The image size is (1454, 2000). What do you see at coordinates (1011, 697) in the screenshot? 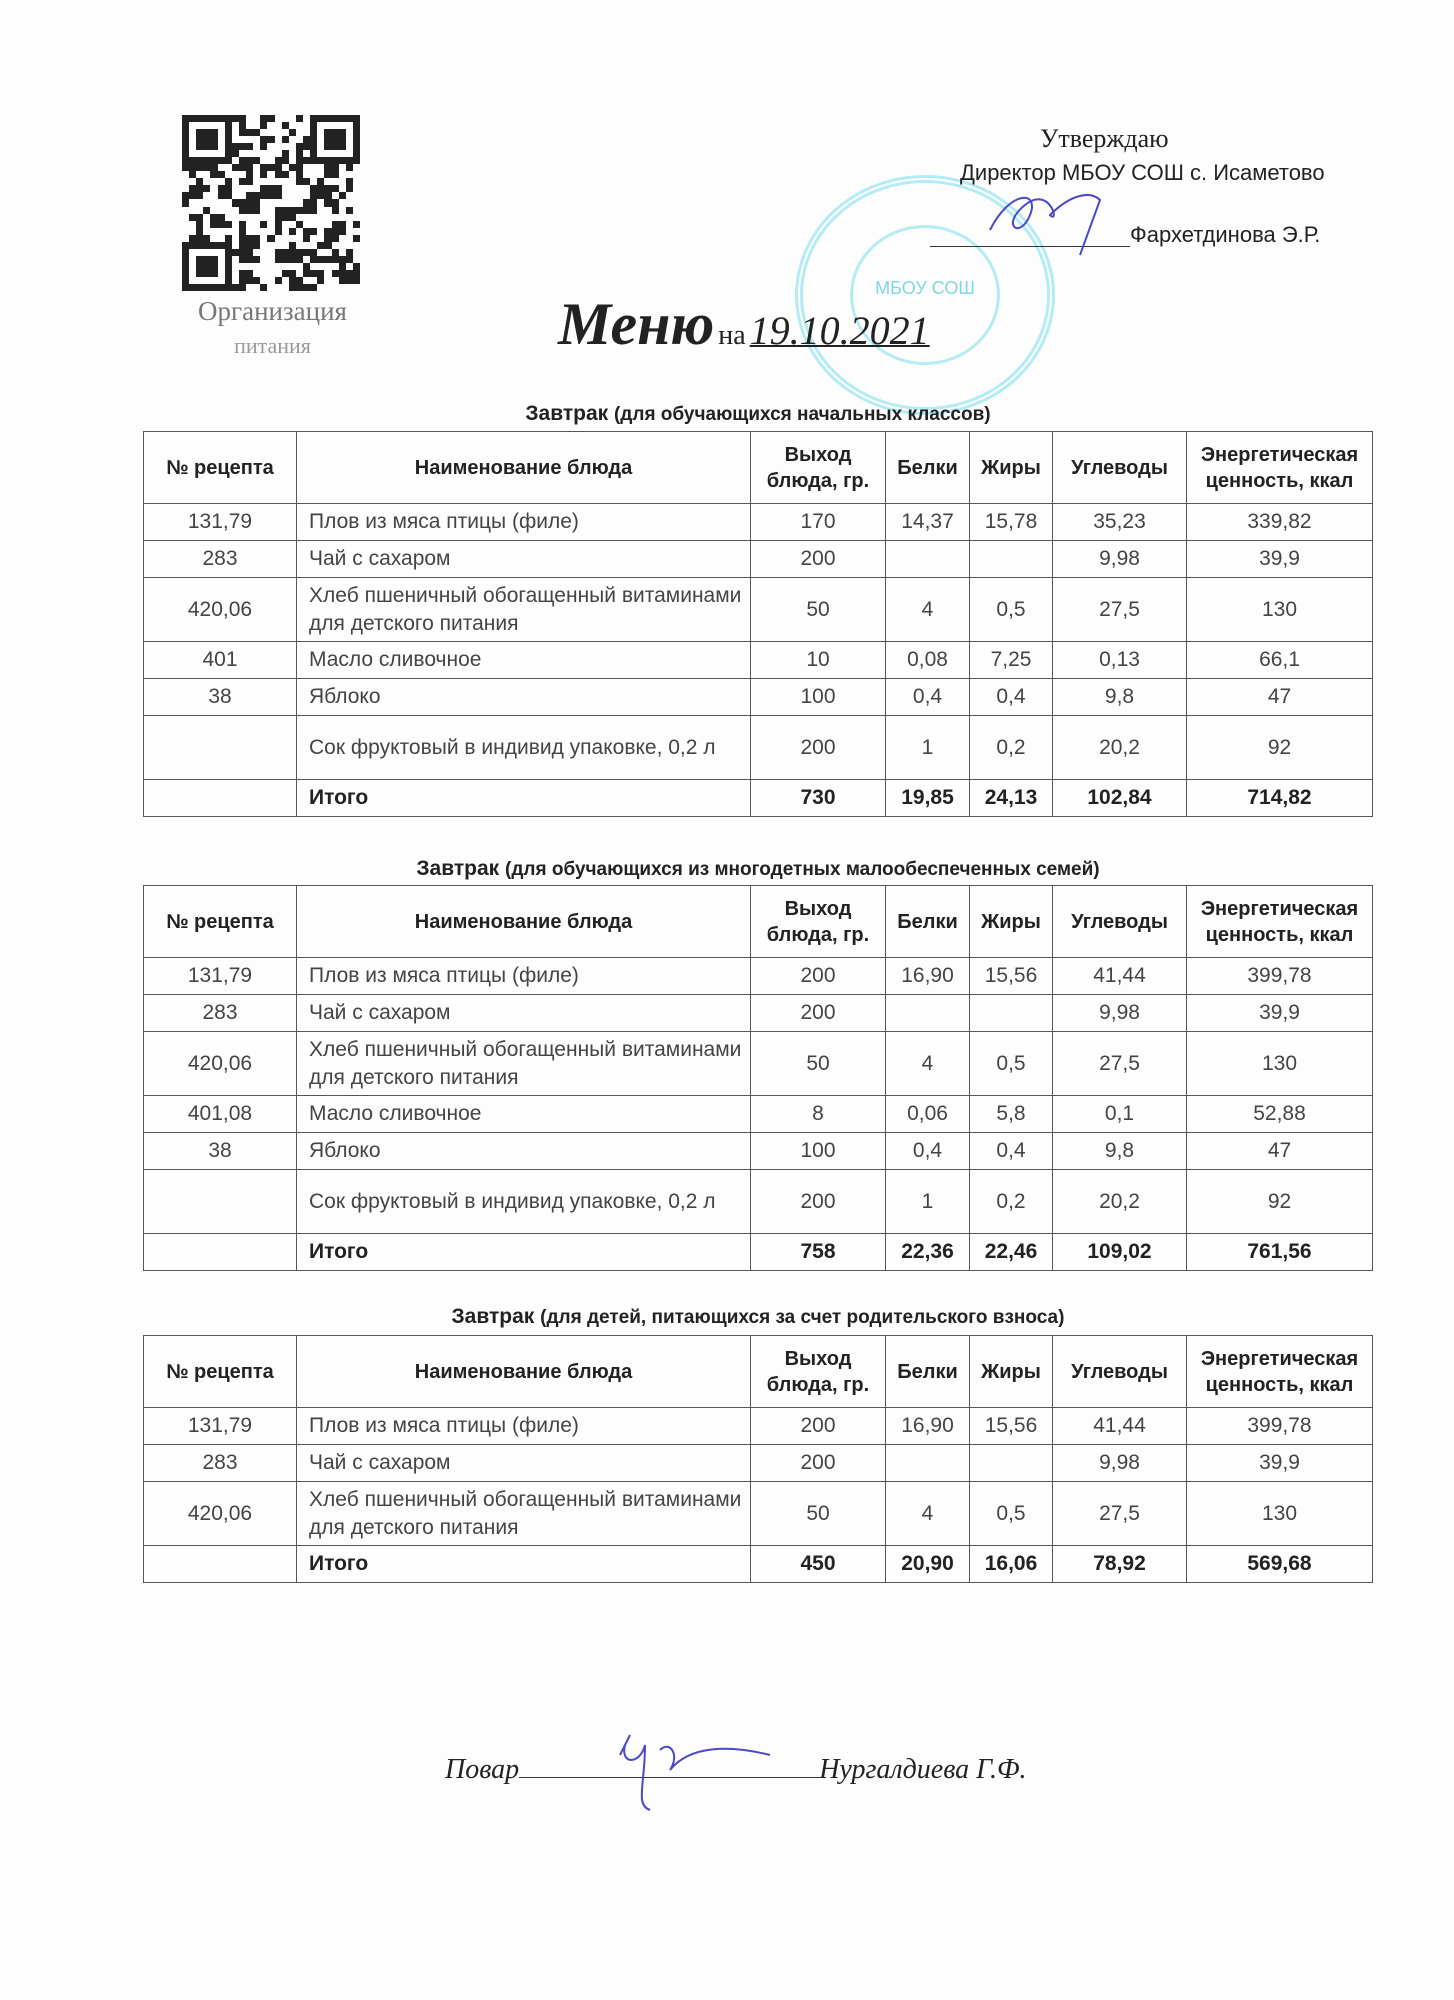
I see `table-cell: 0,4` at bounding box center [1011, 697].